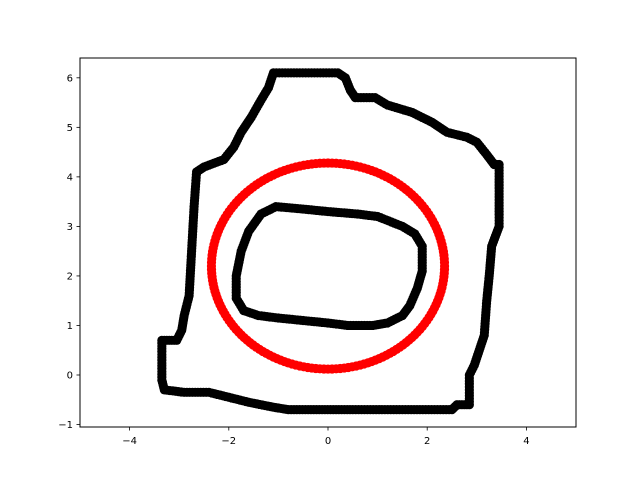 Image resolution: width=640 pixels, height=480 pixels. I want to click on x-tick-label: 2, so click(427, 441).